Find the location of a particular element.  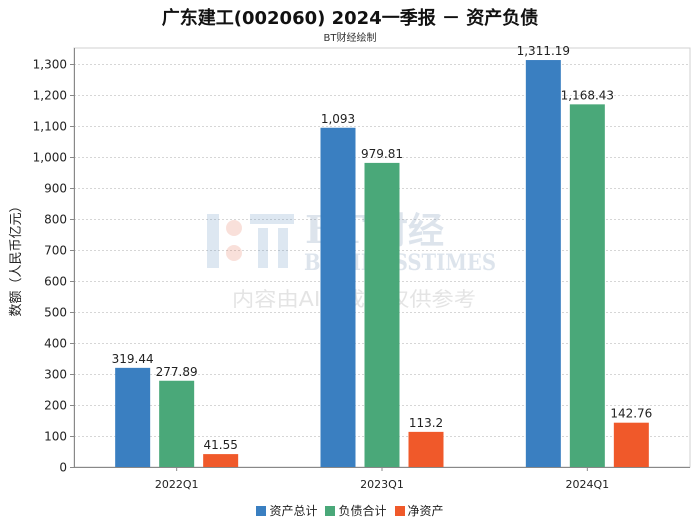

x-tick-label: 2022Q1 is located at coordinates (177, 484).